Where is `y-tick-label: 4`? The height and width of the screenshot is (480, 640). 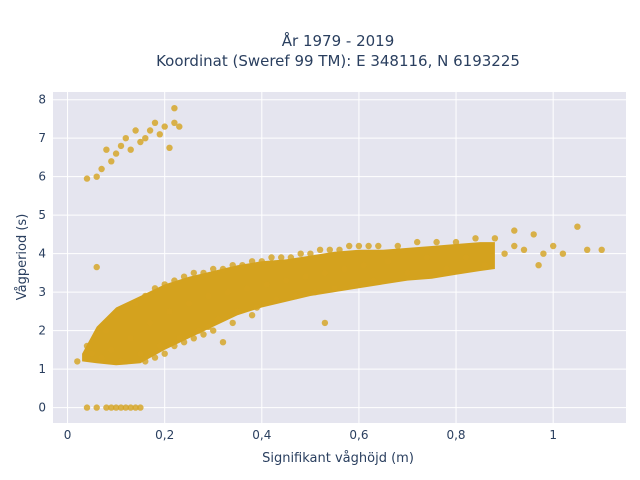 y-tick-label: 4 is located at coordinates (42, 254).